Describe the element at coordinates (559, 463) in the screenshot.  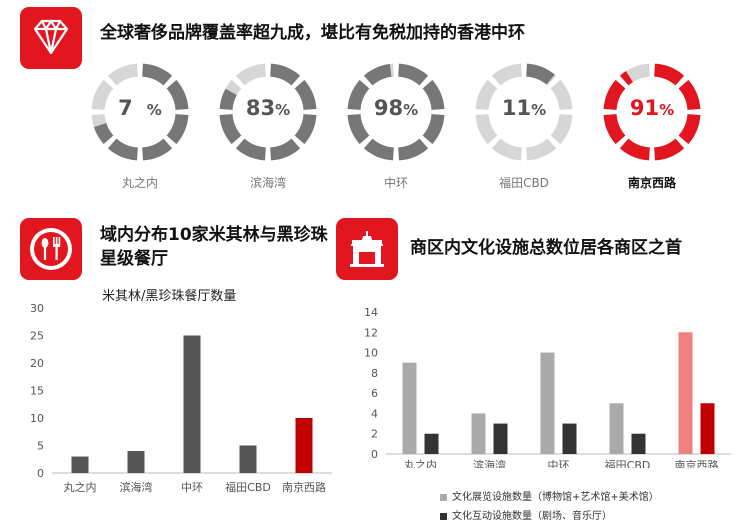
I see `x-tick-label: 中环` at that location.